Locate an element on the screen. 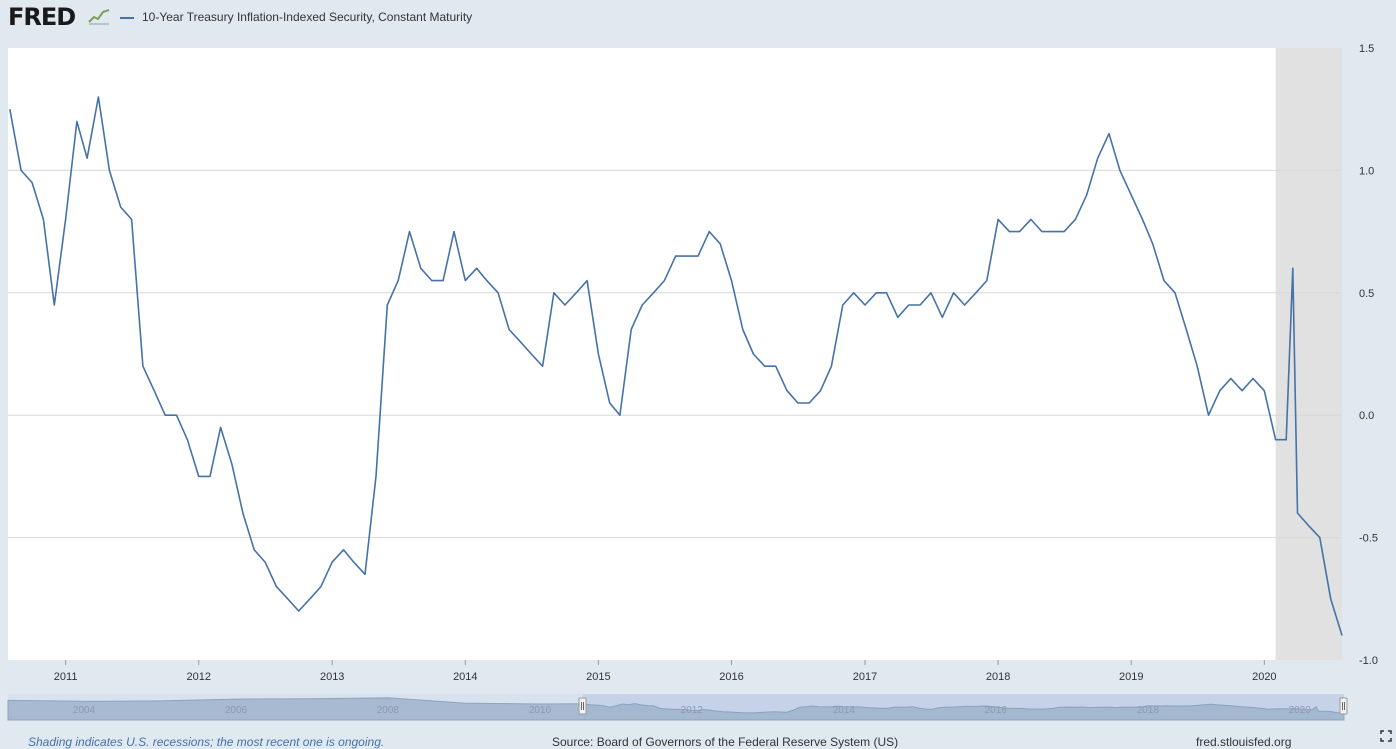 Image resolution: width=1396 pixels, height=749 pixels. x-tick-label: 2014 is located at coordinates (465, 677).